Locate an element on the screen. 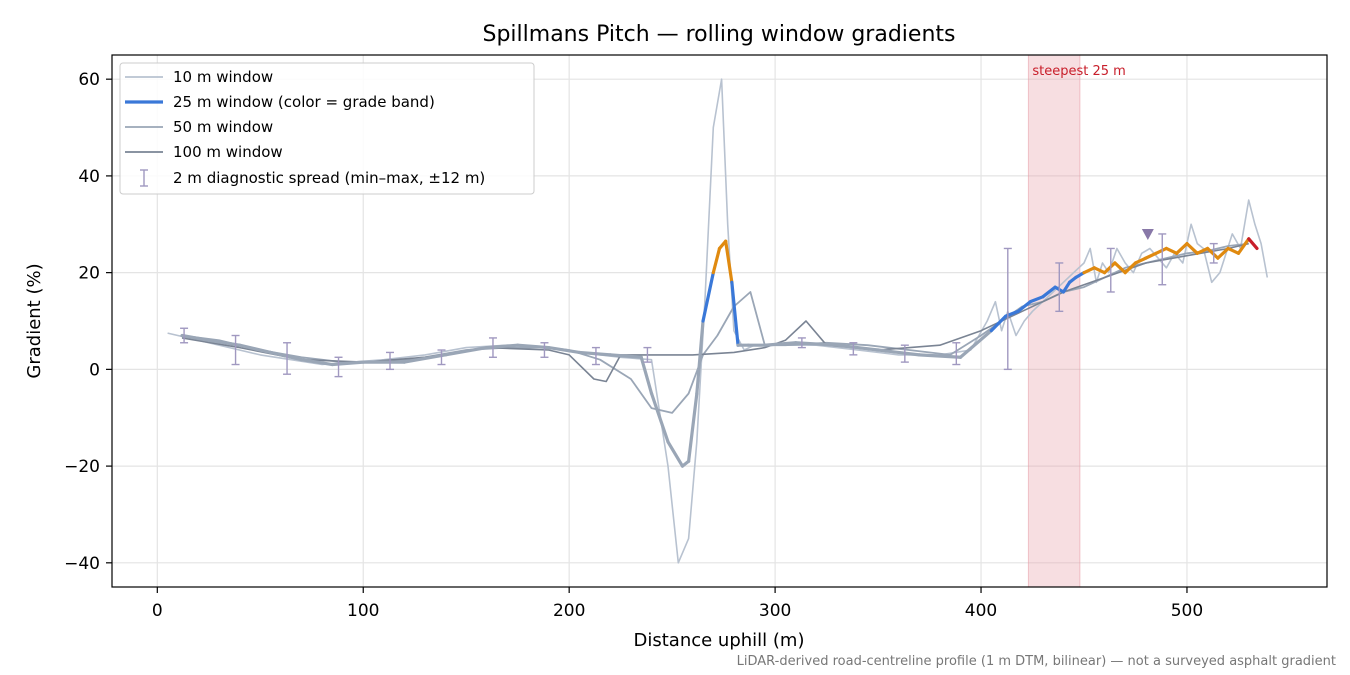  y-tick-label: 60 is located at coordinates (89, 80).